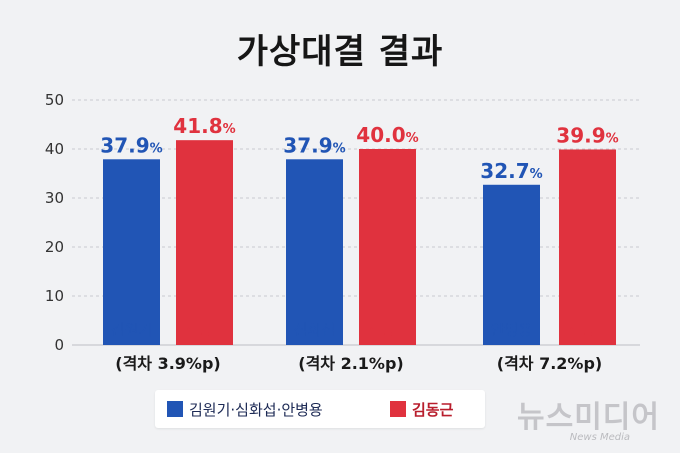 The height and width of the screenshot is (453, 680). Describe the element at coordinates (204, 126) in the screenshot. I see `value-label-0-1: 41.8%` at that location.